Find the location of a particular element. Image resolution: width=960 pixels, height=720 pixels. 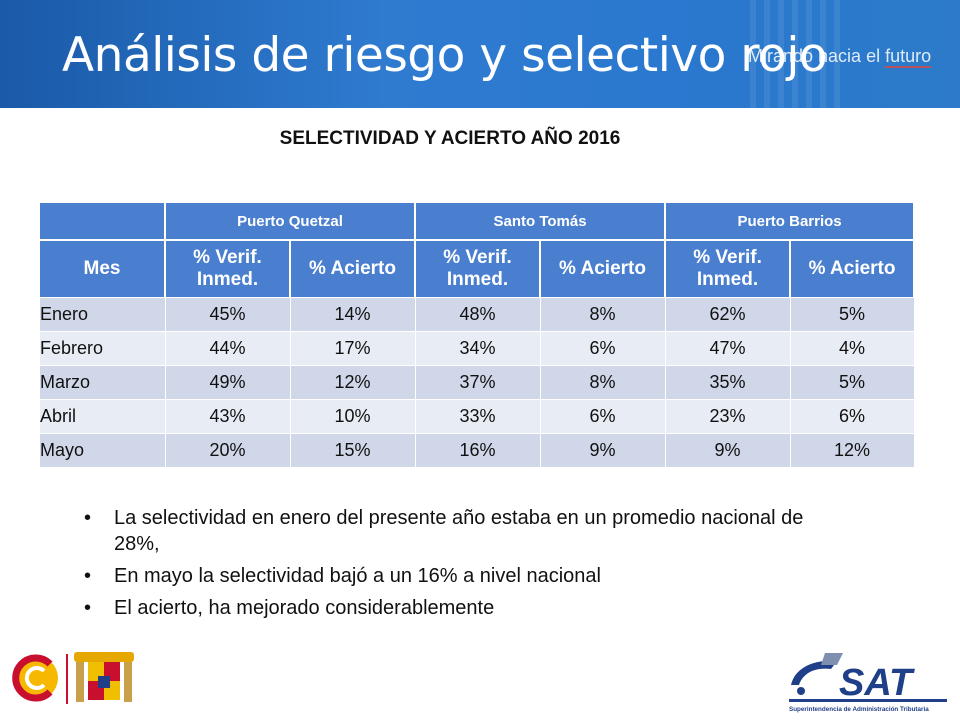

table-row: Enero 45% 14% 48% 8% 62% 5% is located at coordinates (477, 314).